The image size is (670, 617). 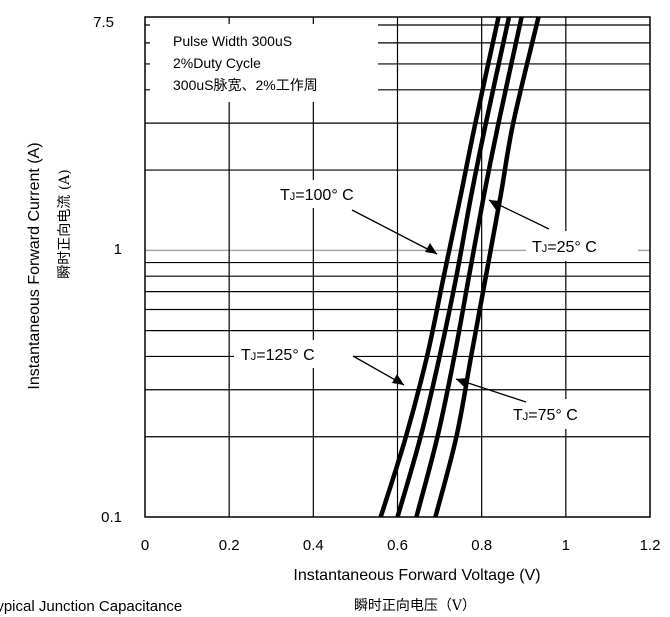 I want to click on note-line: 2%Duty Cycle, so click(x=217, y=63).